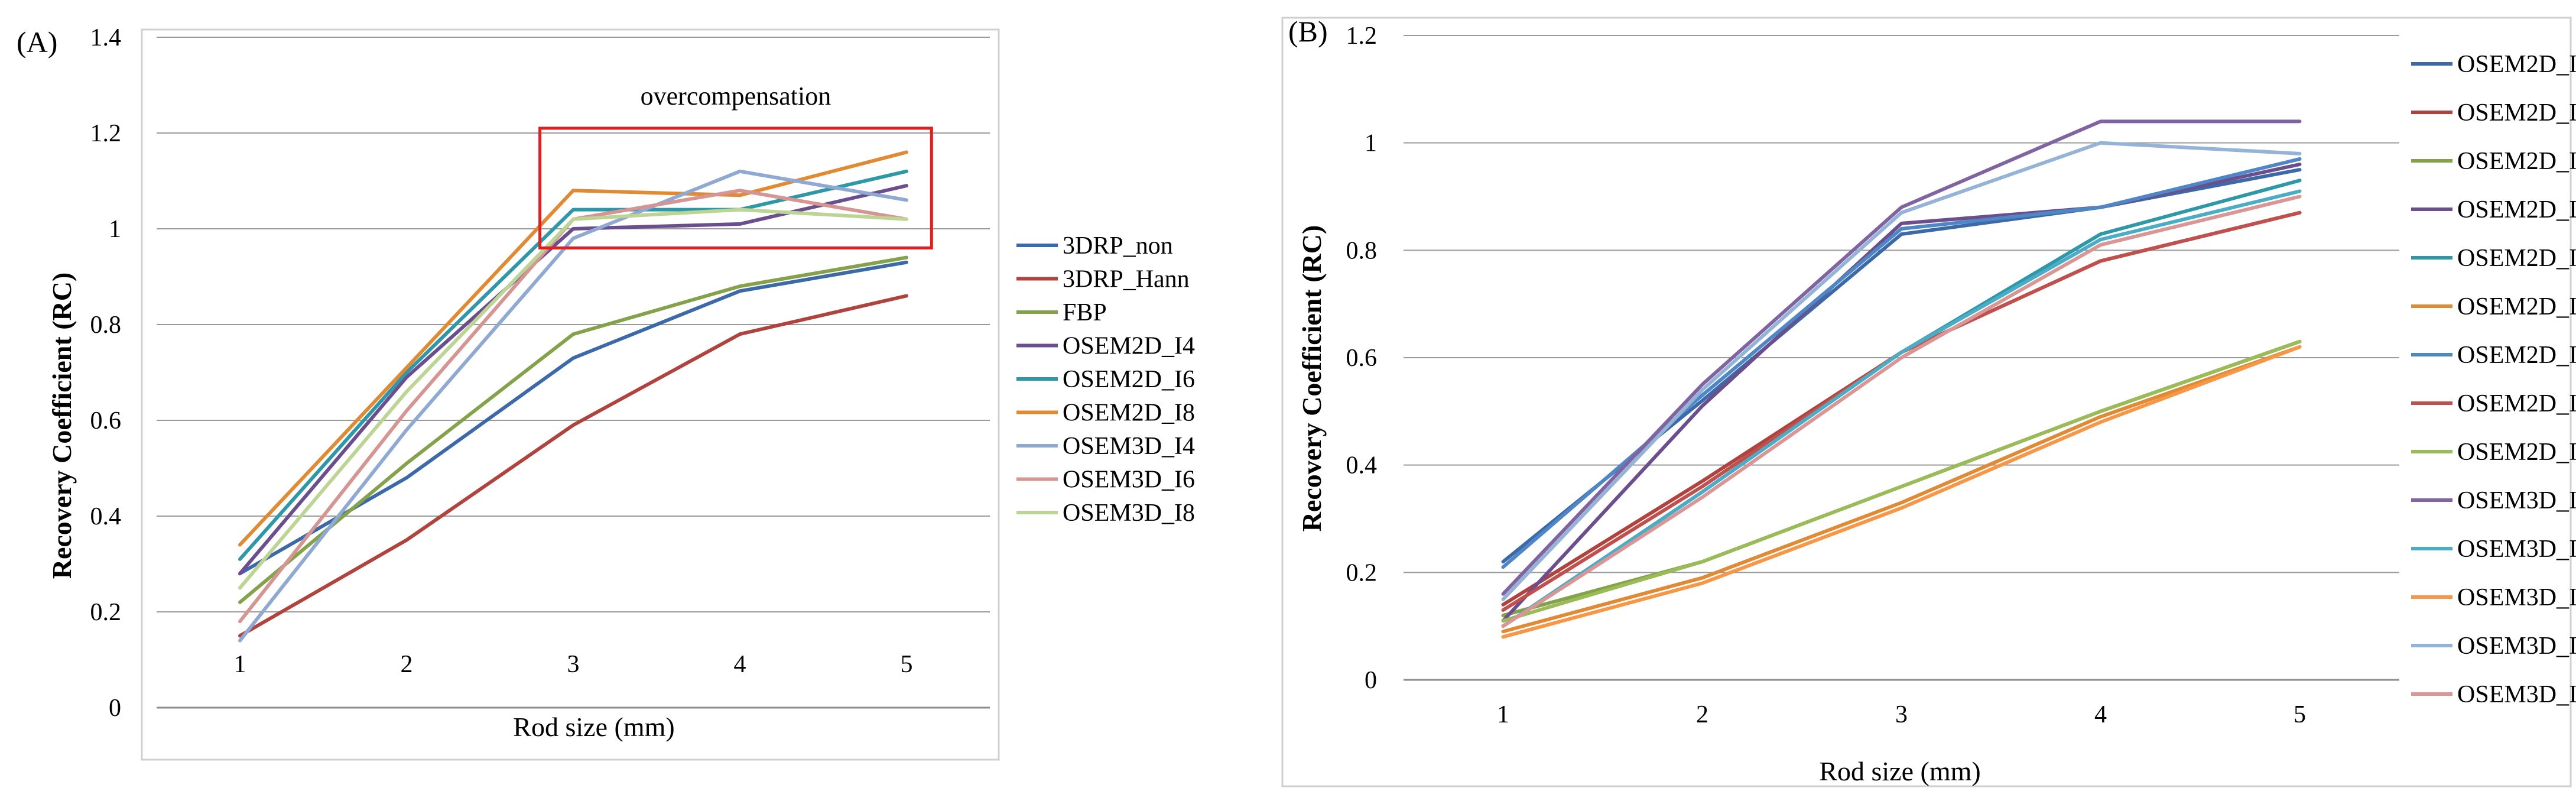 The image size is (2576, 804). What do you see at coordinates (1129, 379) in the screenshot?
I see `legend-label: OSEM2D_I6` at bounding box center [1129, 379].